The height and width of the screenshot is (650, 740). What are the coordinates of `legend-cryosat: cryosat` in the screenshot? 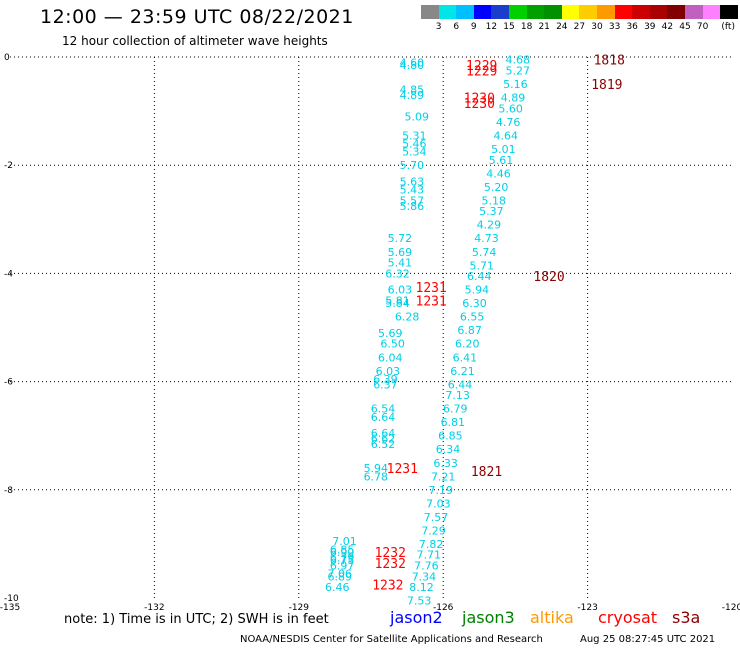 It's located at (628, 617).